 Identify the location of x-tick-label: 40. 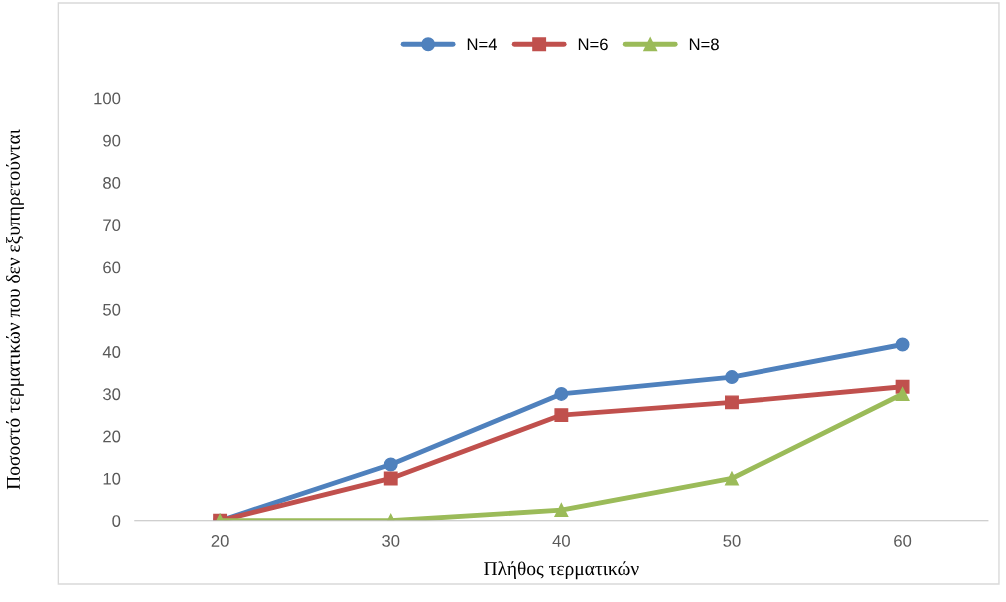
(561, 541).